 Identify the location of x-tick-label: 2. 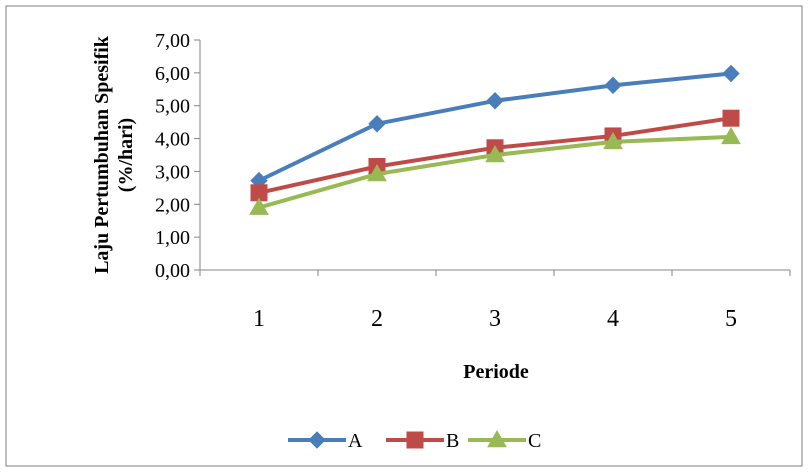
(377, 319).